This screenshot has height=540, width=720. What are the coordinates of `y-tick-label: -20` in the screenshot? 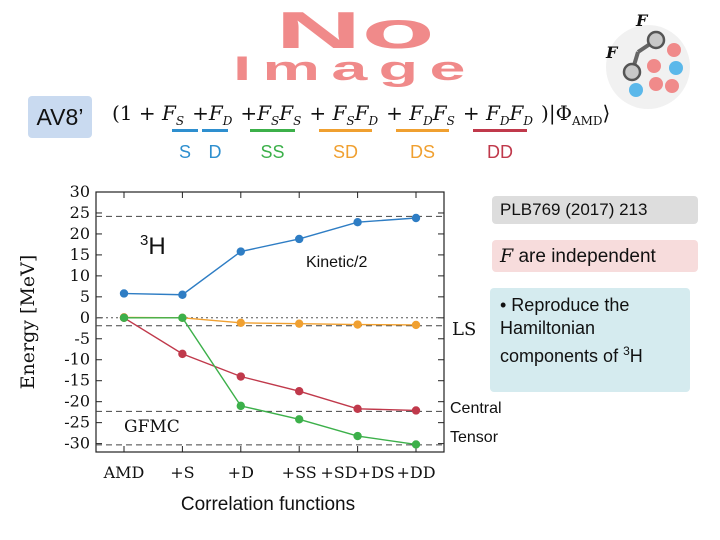 It's located at (77, 401).